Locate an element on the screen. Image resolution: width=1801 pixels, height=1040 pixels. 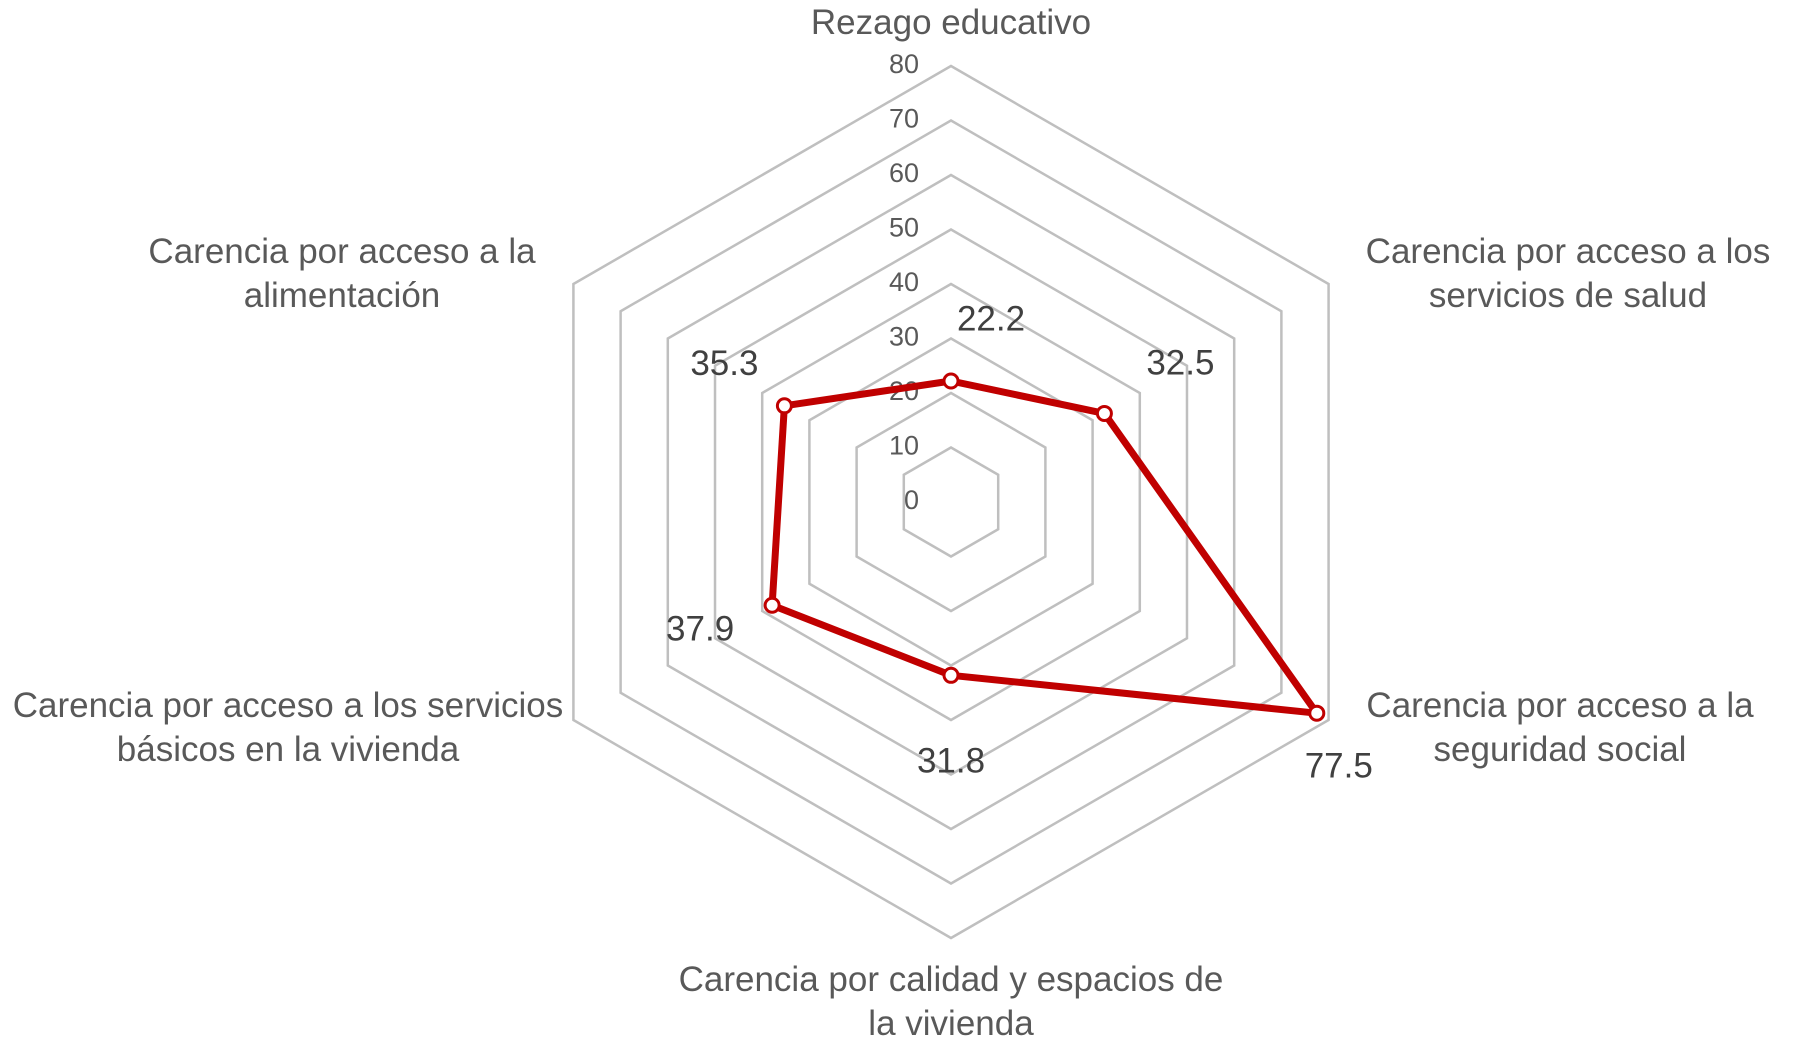
r-tick-label: 10 is located at coordinates (904, 446).